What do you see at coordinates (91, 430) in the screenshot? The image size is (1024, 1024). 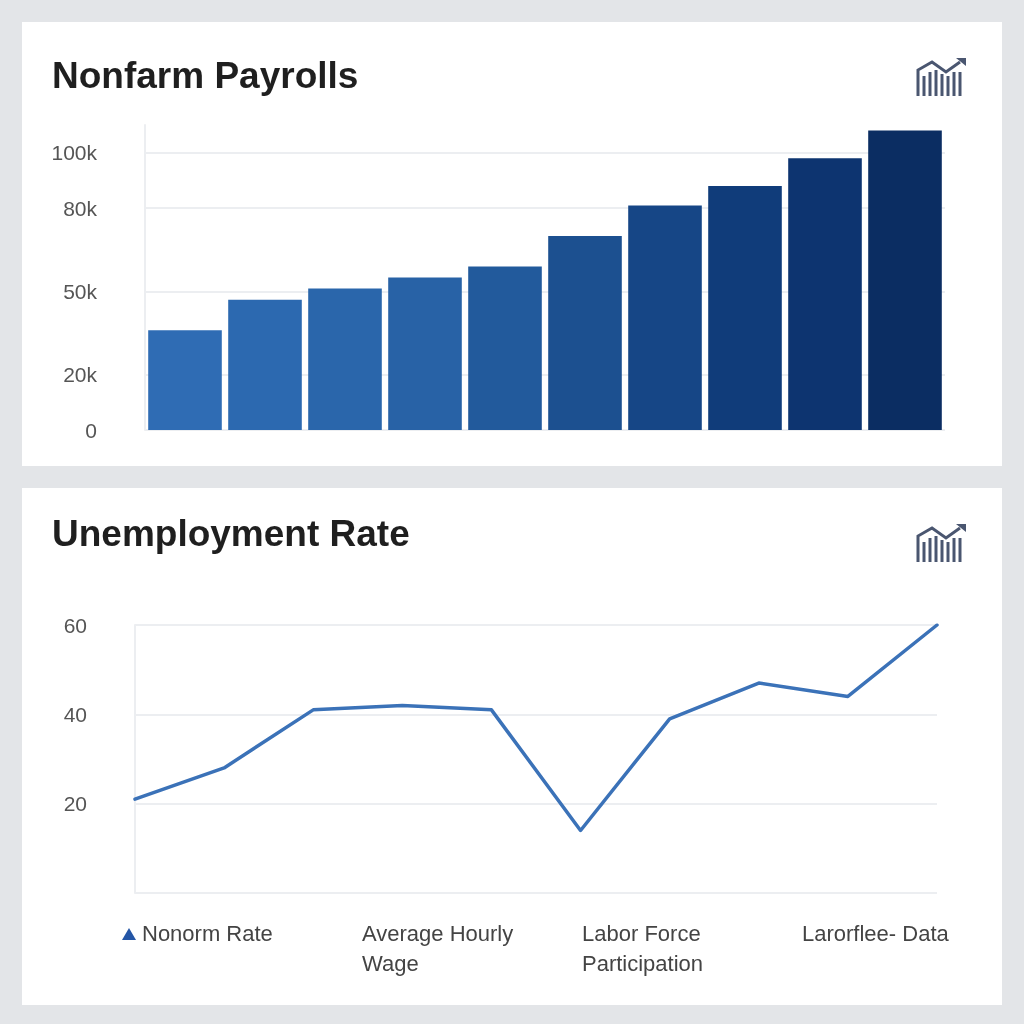 I see `y-tick-label: 0` at bounding box center [91, 430].